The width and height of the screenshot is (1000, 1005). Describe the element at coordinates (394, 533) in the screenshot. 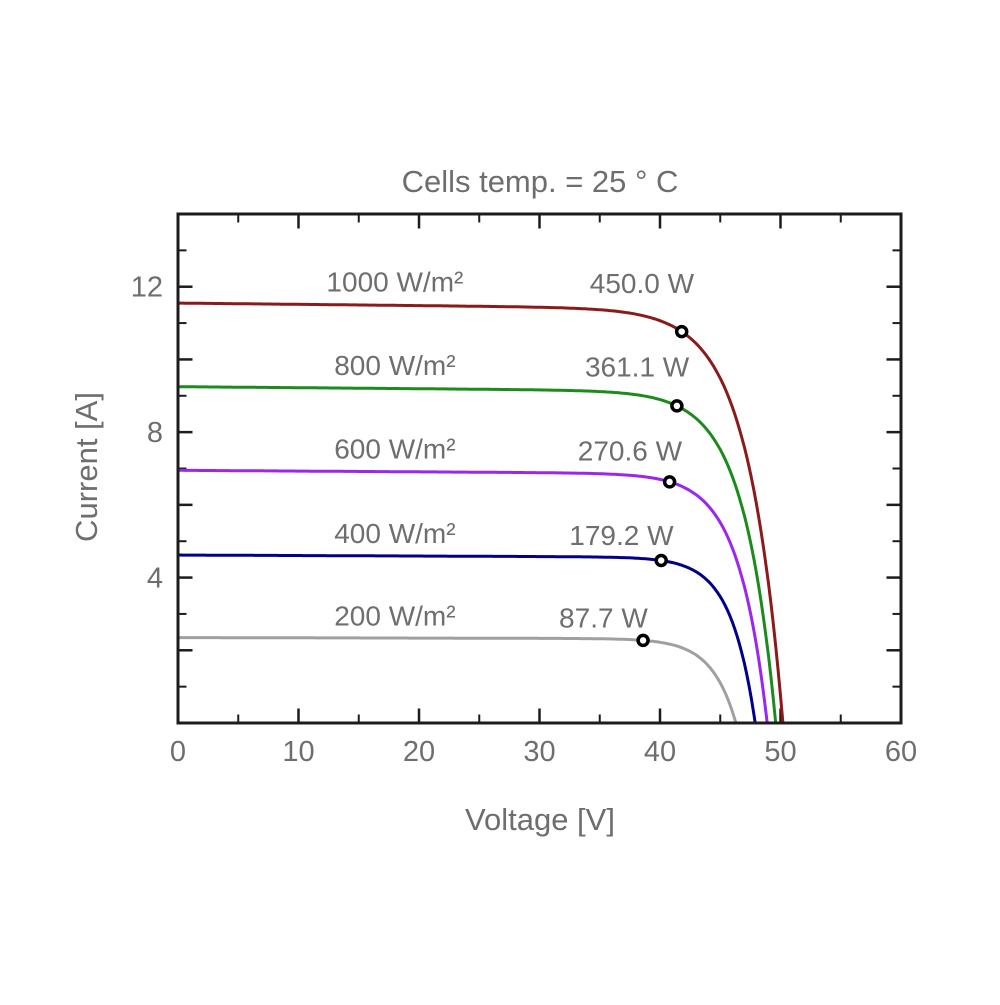

I see `irradiance-label-400: 400 W/m²` at that location.